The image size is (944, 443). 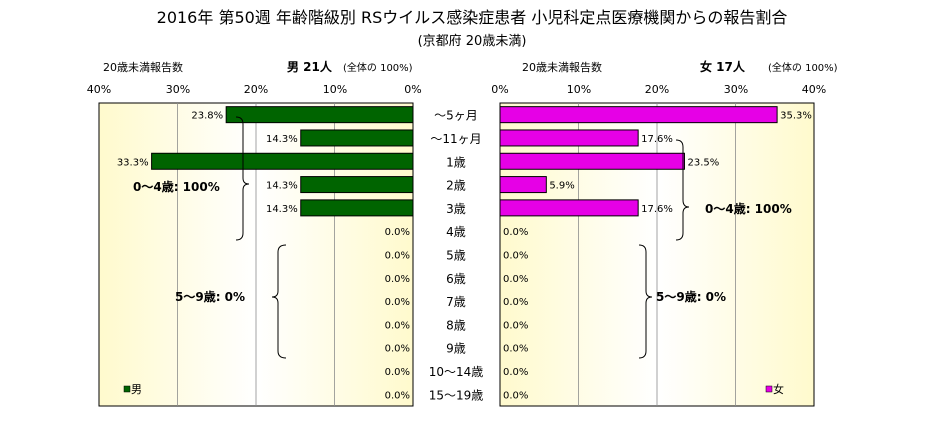 What do you see at coordinates (736, 89) in the screenshot?
I see `female-tick-label: 30%` at bounding box center [736, 89].